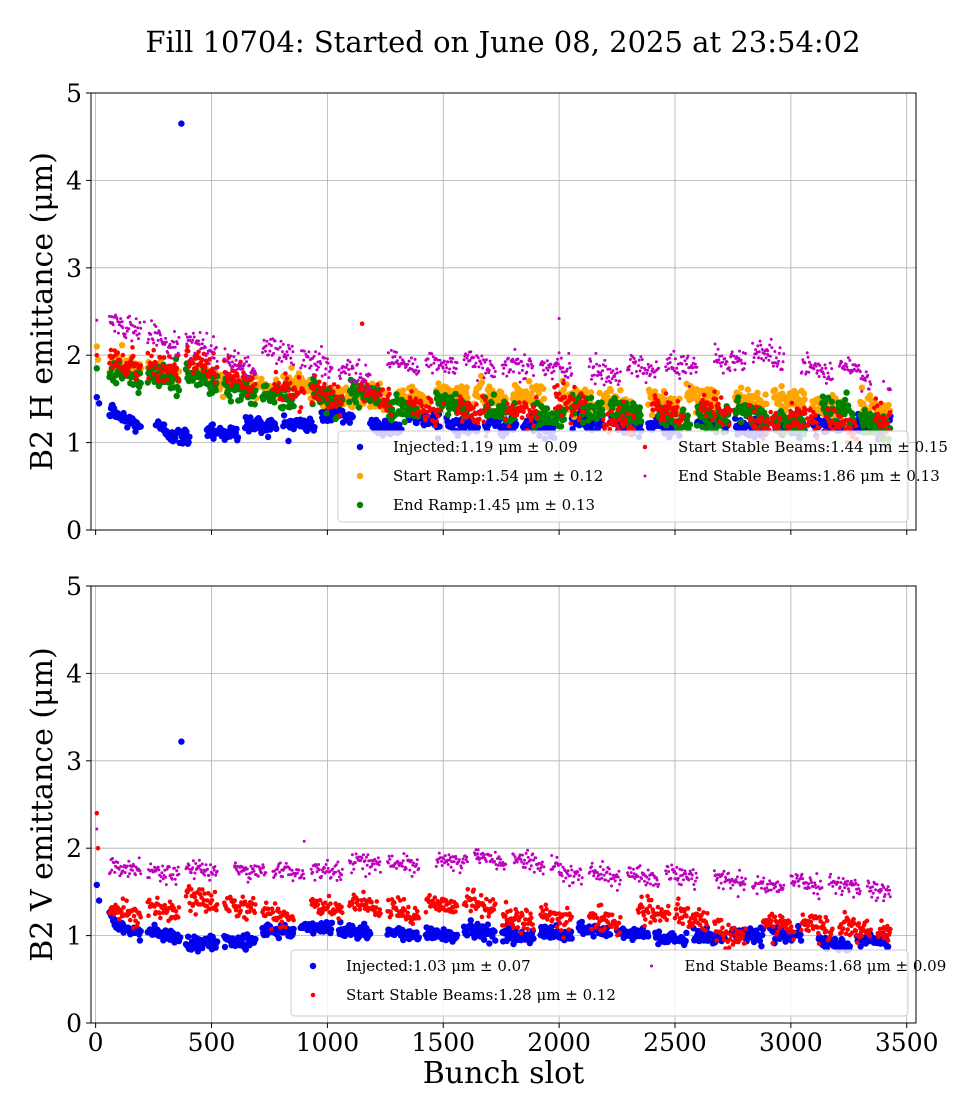 The width and height of the screenshot is (960, 1120). Describe the element at coordinates (360, 447) in the screenshot. I see `legend-marker` at that location.